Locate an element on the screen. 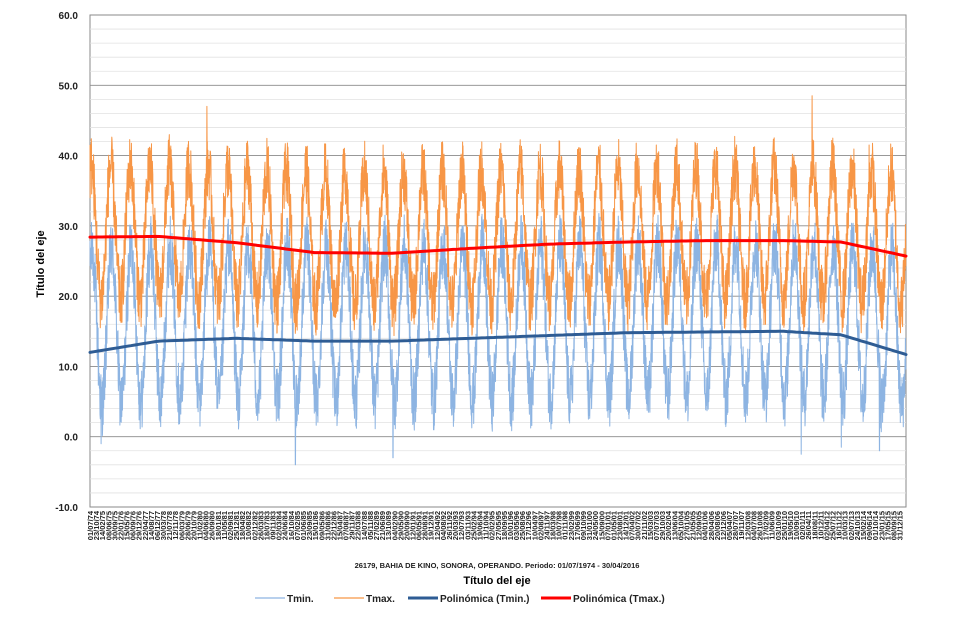 The image size is (958, 625). x-tick-label: 28/07/07 is located at coordinates (735, 525).